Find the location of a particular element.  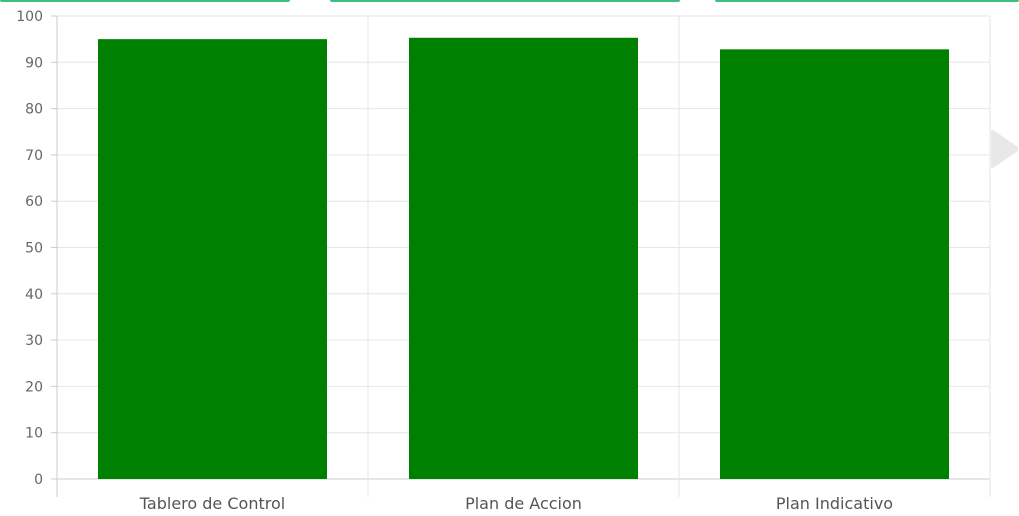

y-tick-label-40: 40 is located at coordinates (34, 295).